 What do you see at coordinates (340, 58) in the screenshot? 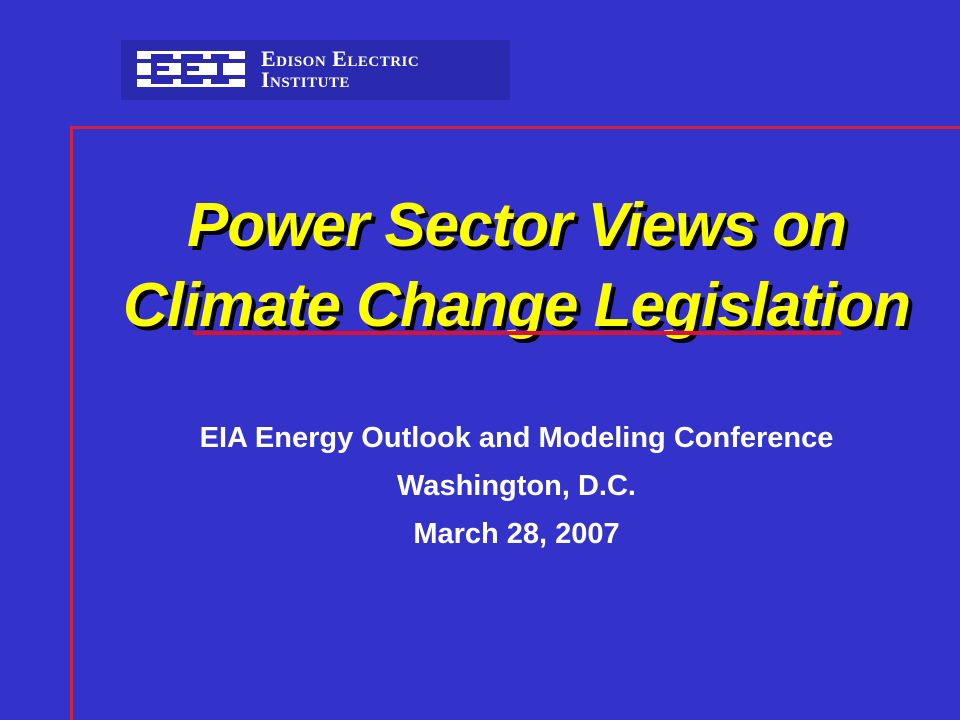
I see `logo-name-line1: Edison Electric` at bounding box center [340, 58].